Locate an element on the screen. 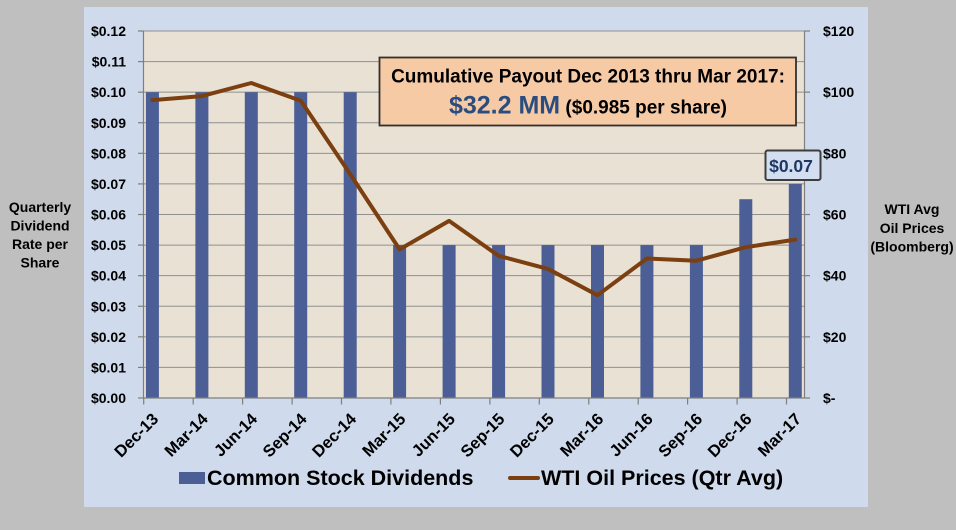  svg-text: $100 is located at coordinates (838, 92).